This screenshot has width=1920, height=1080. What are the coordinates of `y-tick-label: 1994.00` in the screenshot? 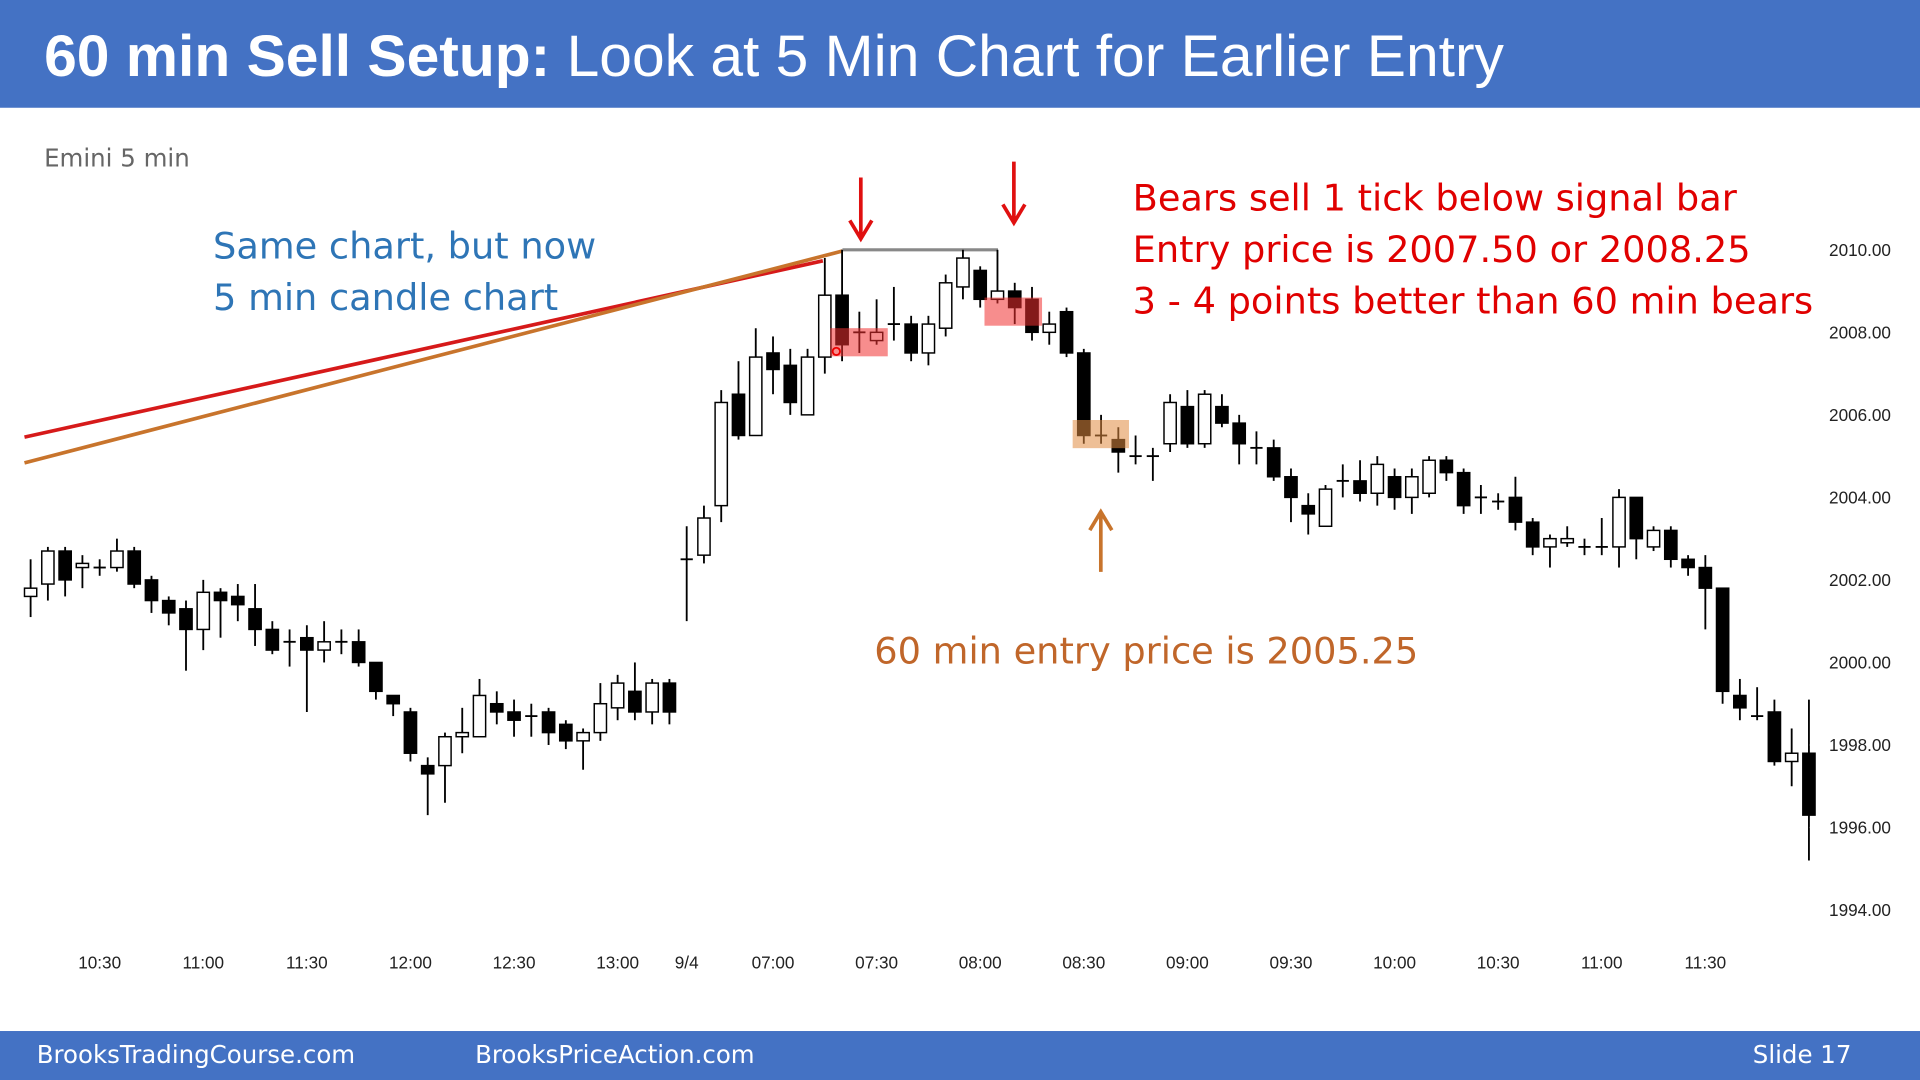 It's located at (1860, 910).